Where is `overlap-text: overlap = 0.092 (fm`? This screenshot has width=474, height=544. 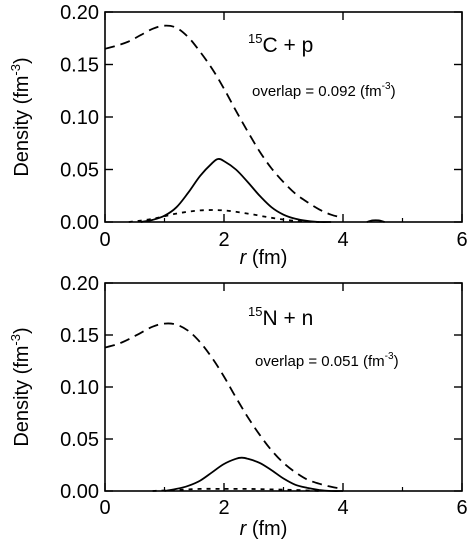
overlap-text: overlap = 0.092 (fm is located at coordinates (317, 91).